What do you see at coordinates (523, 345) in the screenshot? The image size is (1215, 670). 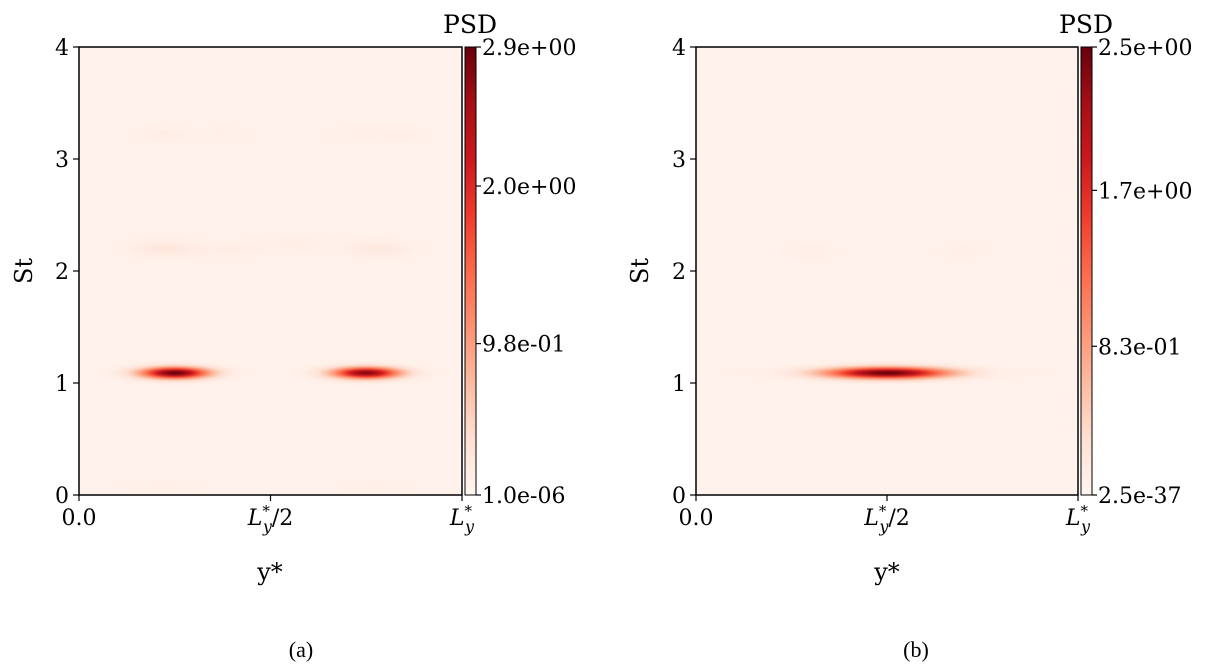 I see `colorbar-tick-label: 9.8e-01` at bounding box center [523, 345].